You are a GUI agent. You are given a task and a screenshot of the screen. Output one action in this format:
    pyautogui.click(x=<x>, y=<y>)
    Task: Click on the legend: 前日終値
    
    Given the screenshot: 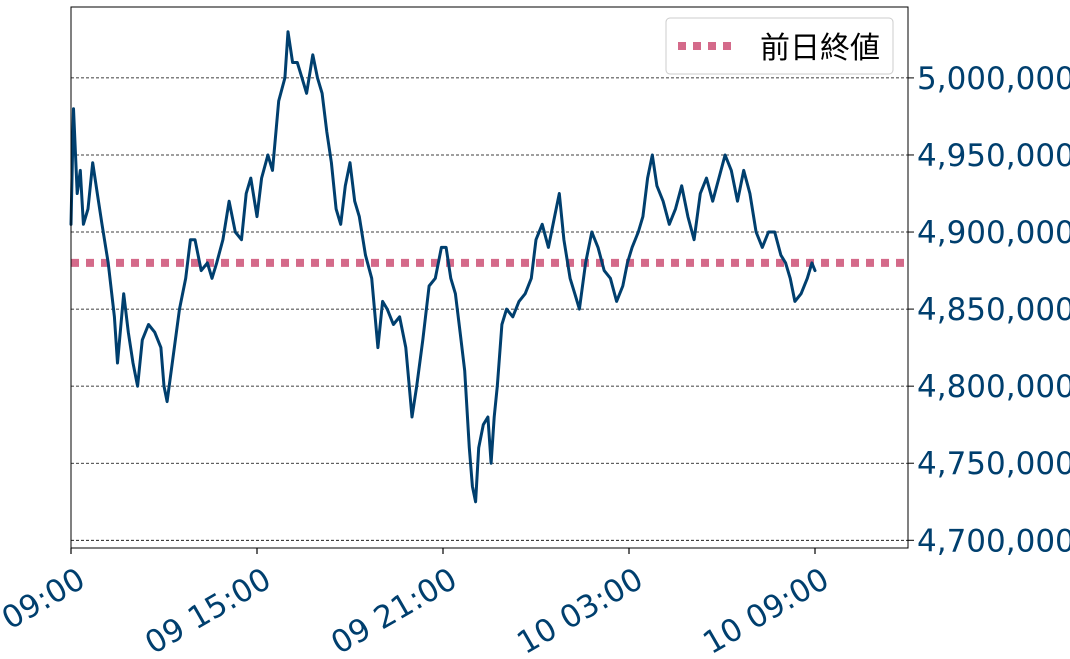 What is the action you would take?
    pyautogui.click(x=779, y=46)
    